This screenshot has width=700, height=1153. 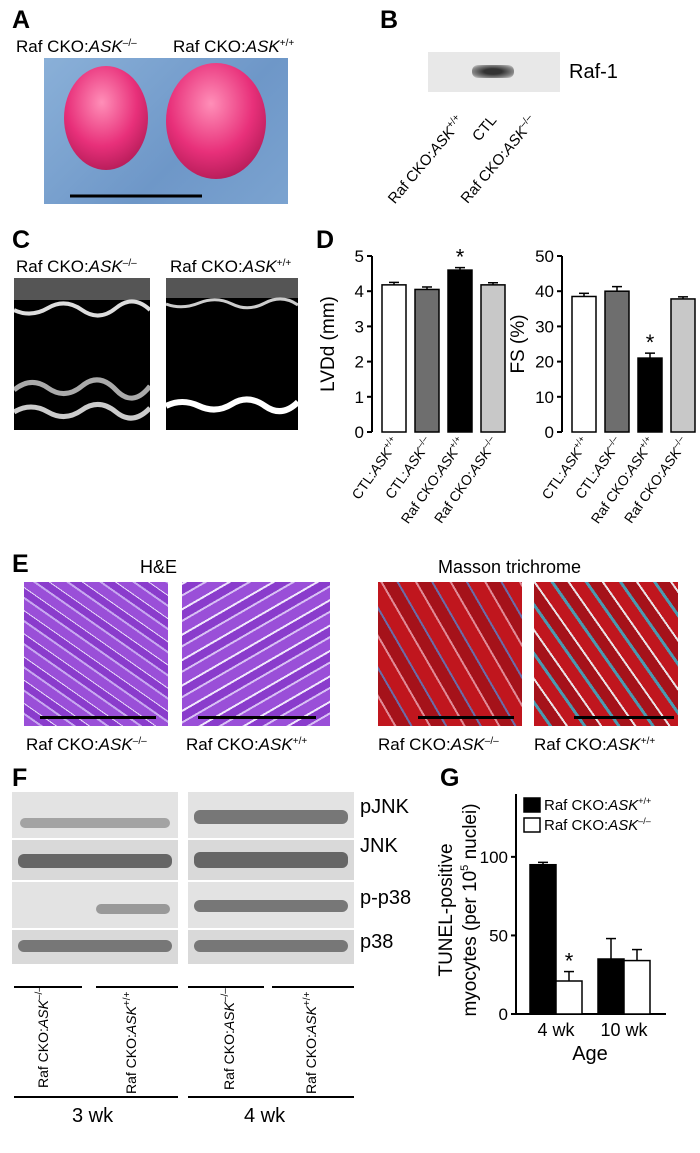 What do you see at coordinates (359, 397) in the screenshot?
I see `y-tick-label: 1` at bounding box center [359, 397].